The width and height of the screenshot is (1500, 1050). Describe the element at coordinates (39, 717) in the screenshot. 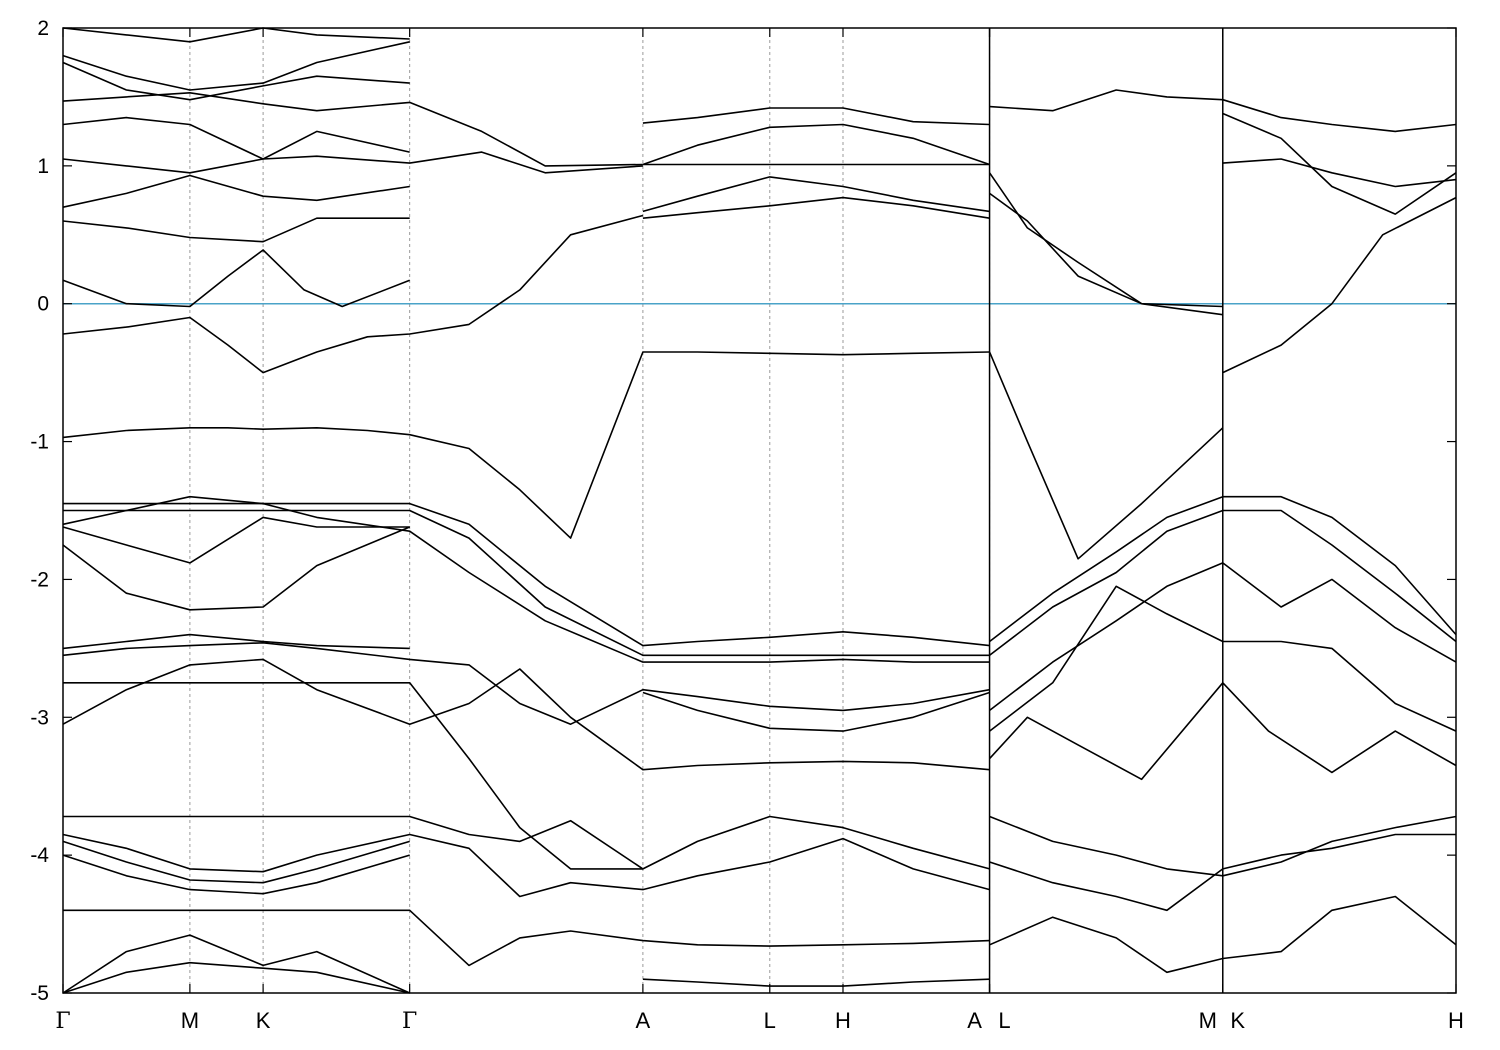

I see `y-tick-label: -3` at that location.